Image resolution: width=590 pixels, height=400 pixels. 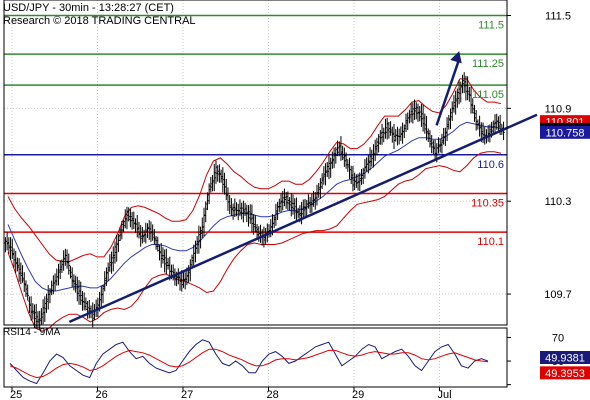 I want to click on y-tick-label: 110.9, so click(x=558, y=109).